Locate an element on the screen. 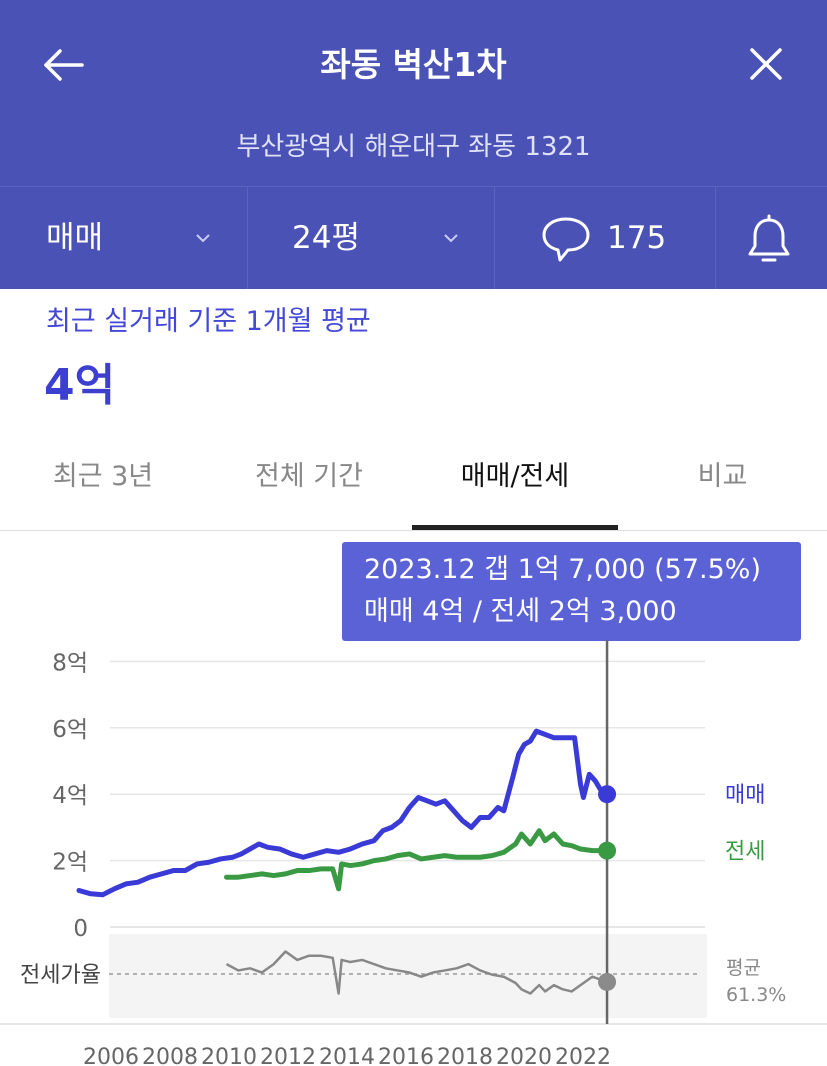  address-text: 부산광역시 해운대구 좌동 1321 is located at coordinates (413, 147).